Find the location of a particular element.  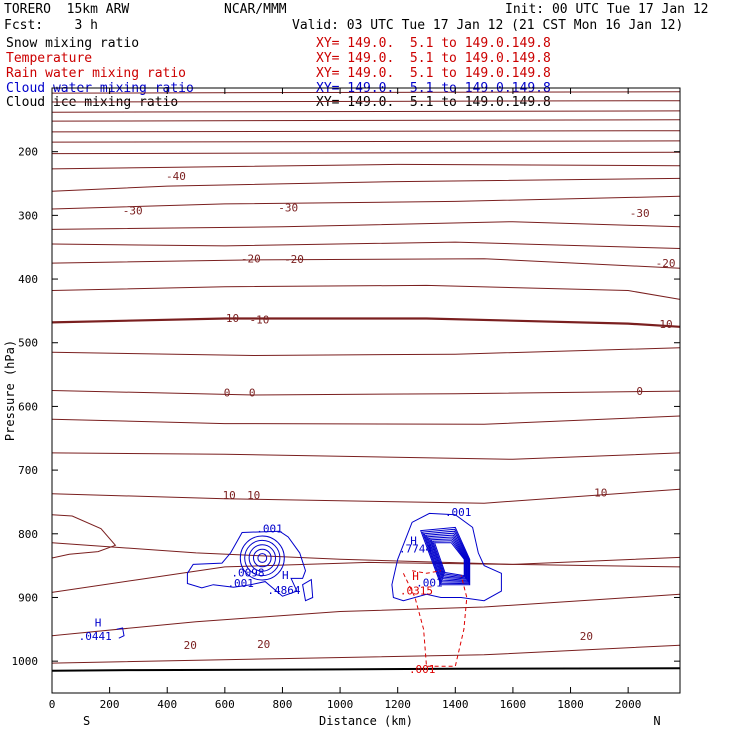

cloud-water-label-4: .4864 is located at coordinates (283, 590).